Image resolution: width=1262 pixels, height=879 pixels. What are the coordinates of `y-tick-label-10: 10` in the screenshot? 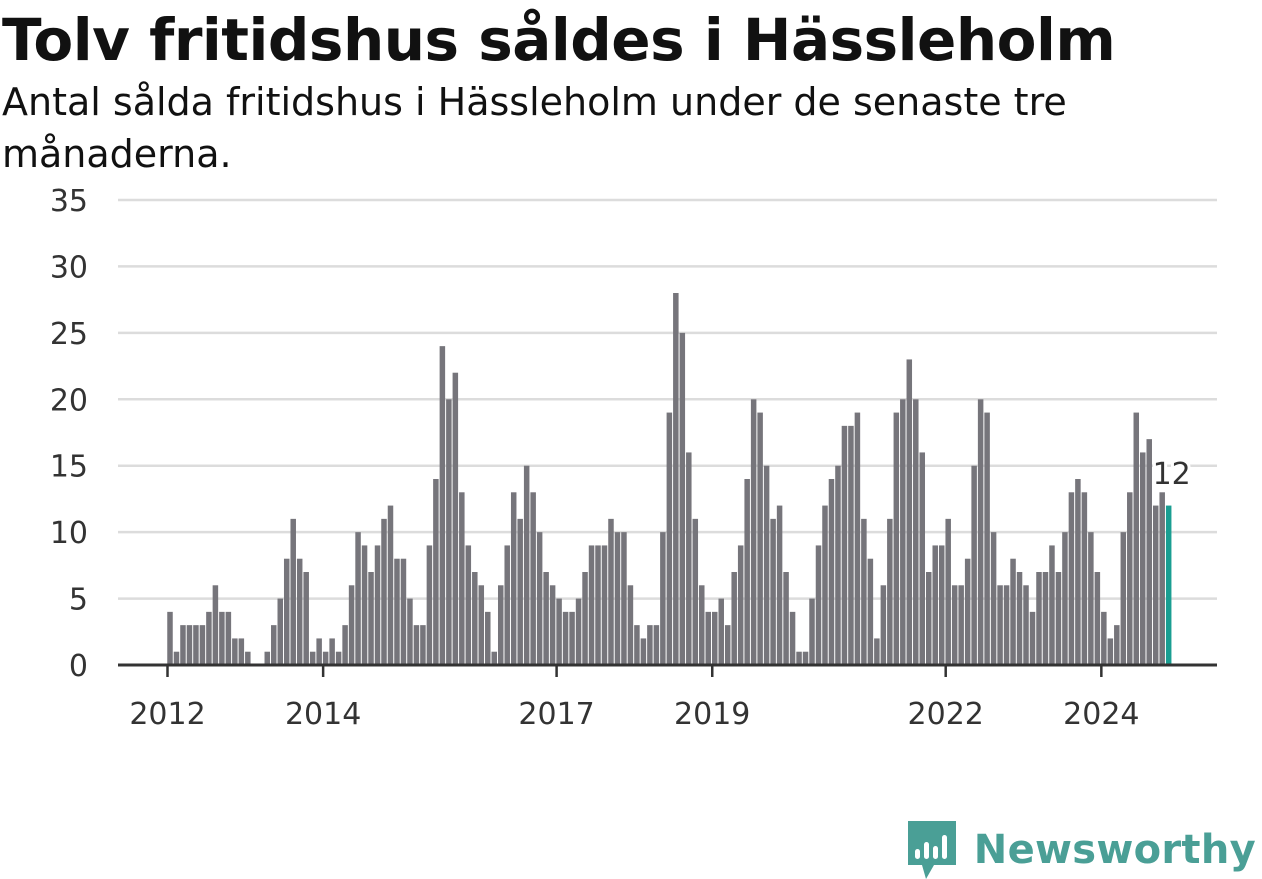 It's located at (69, 533).